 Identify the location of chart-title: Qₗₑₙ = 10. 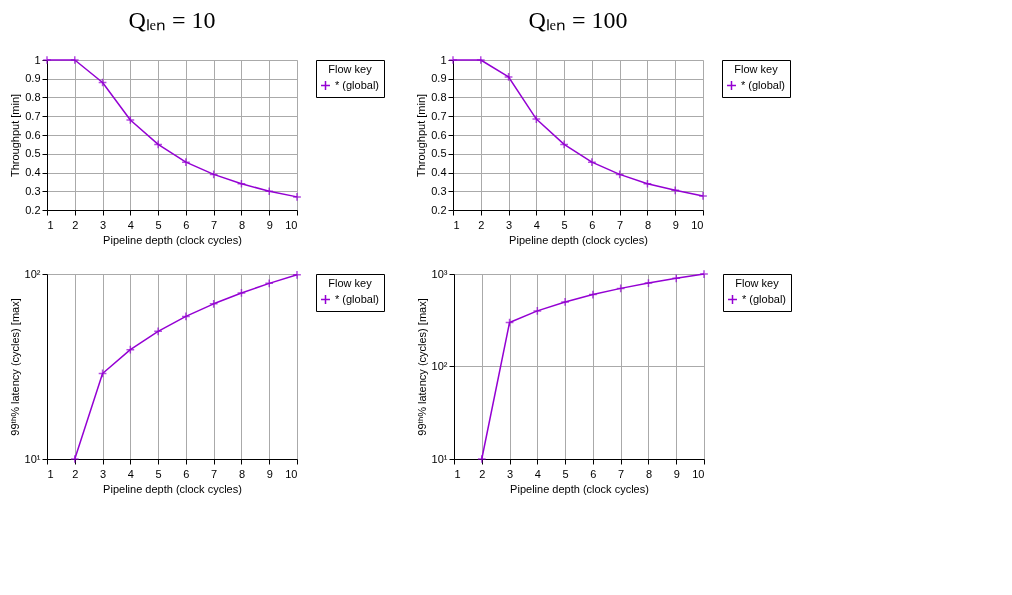
(172, 20).